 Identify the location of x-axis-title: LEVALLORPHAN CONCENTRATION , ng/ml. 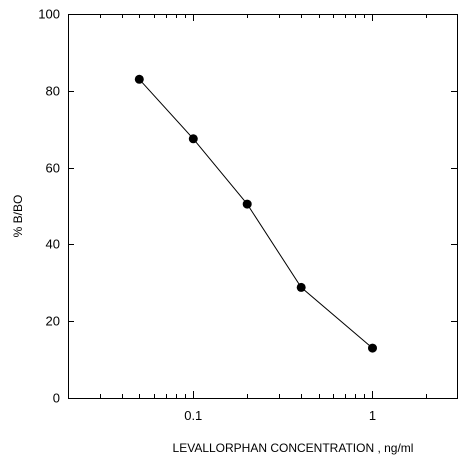
(293, 448).